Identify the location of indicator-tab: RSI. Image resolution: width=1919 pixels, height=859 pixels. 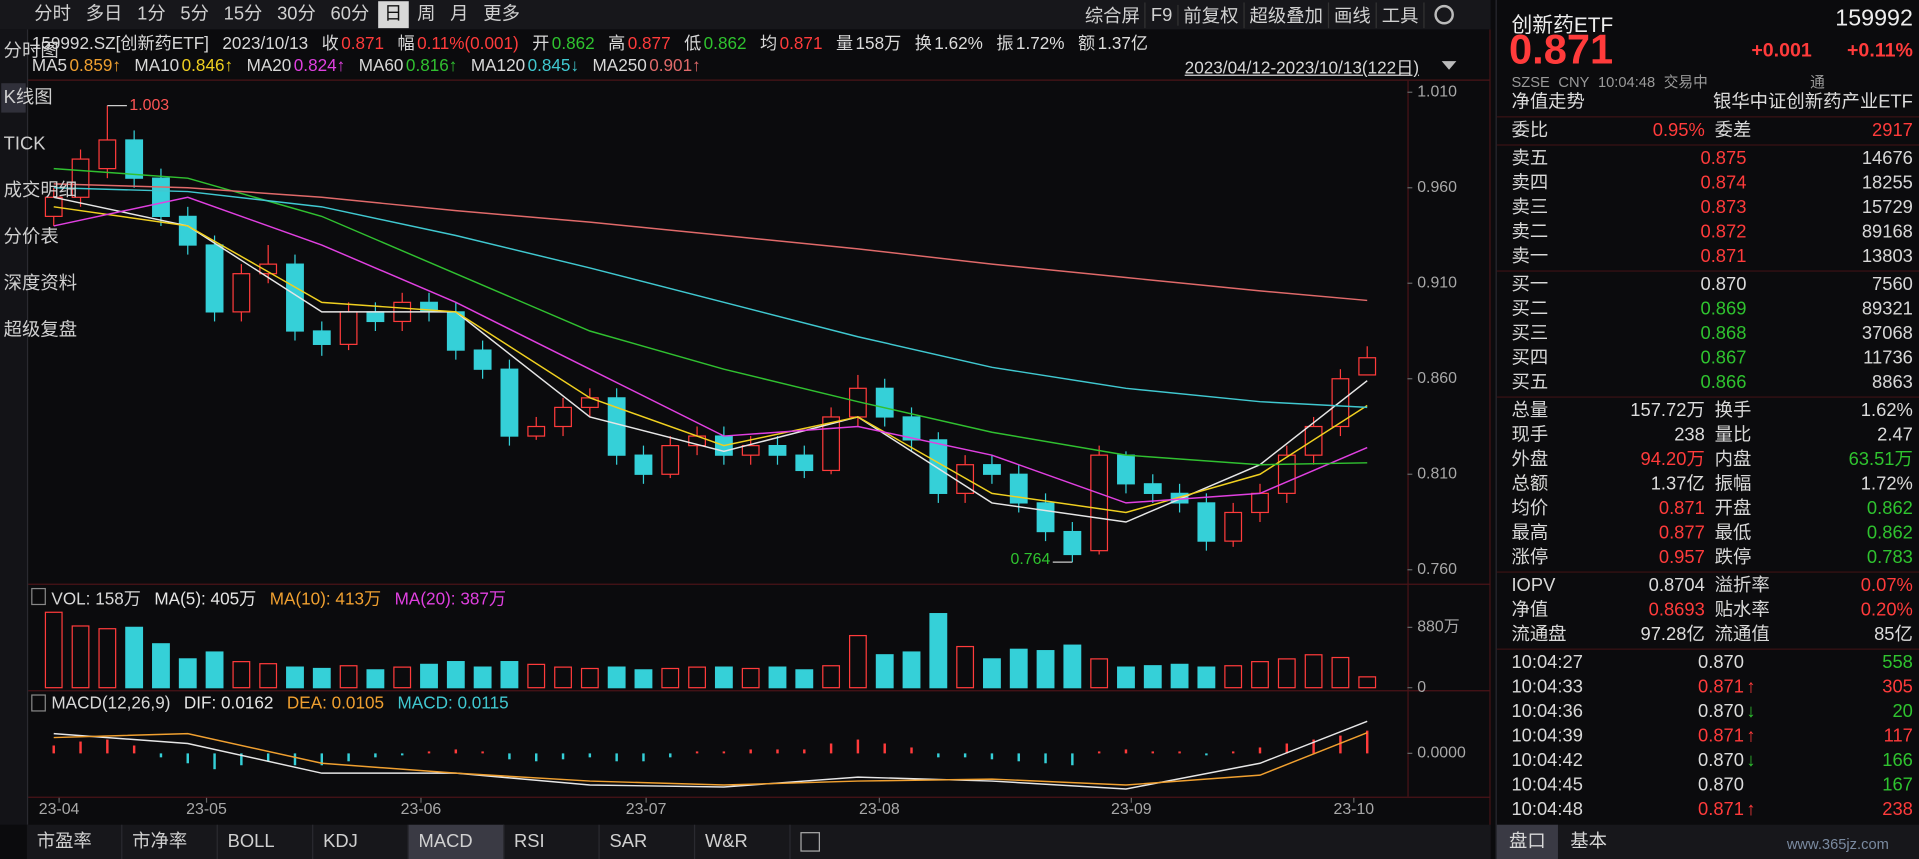
(552, 841).